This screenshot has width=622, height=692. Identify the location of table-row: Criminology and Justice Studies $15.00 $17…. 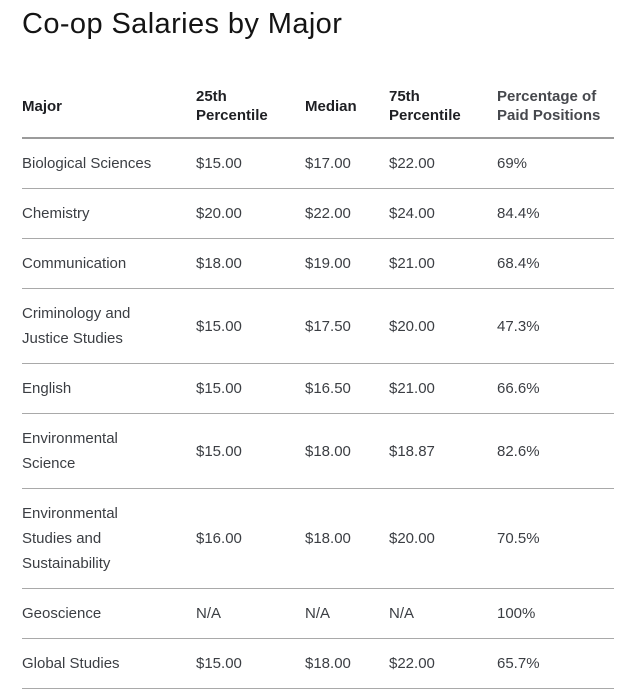
(318, 326).